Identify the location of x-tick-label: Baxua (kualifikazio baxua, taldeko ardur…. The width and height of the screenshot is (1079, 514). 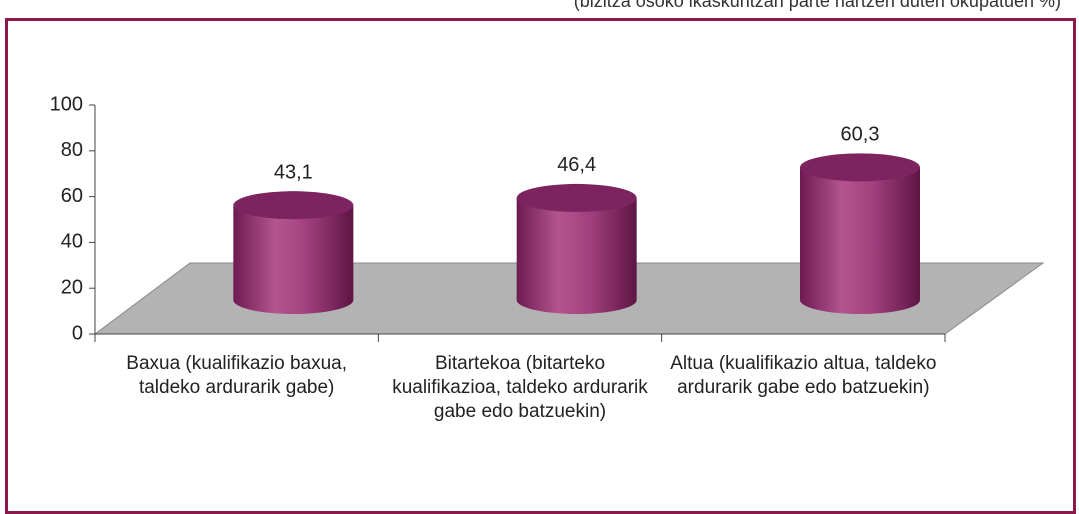
(237, 375).